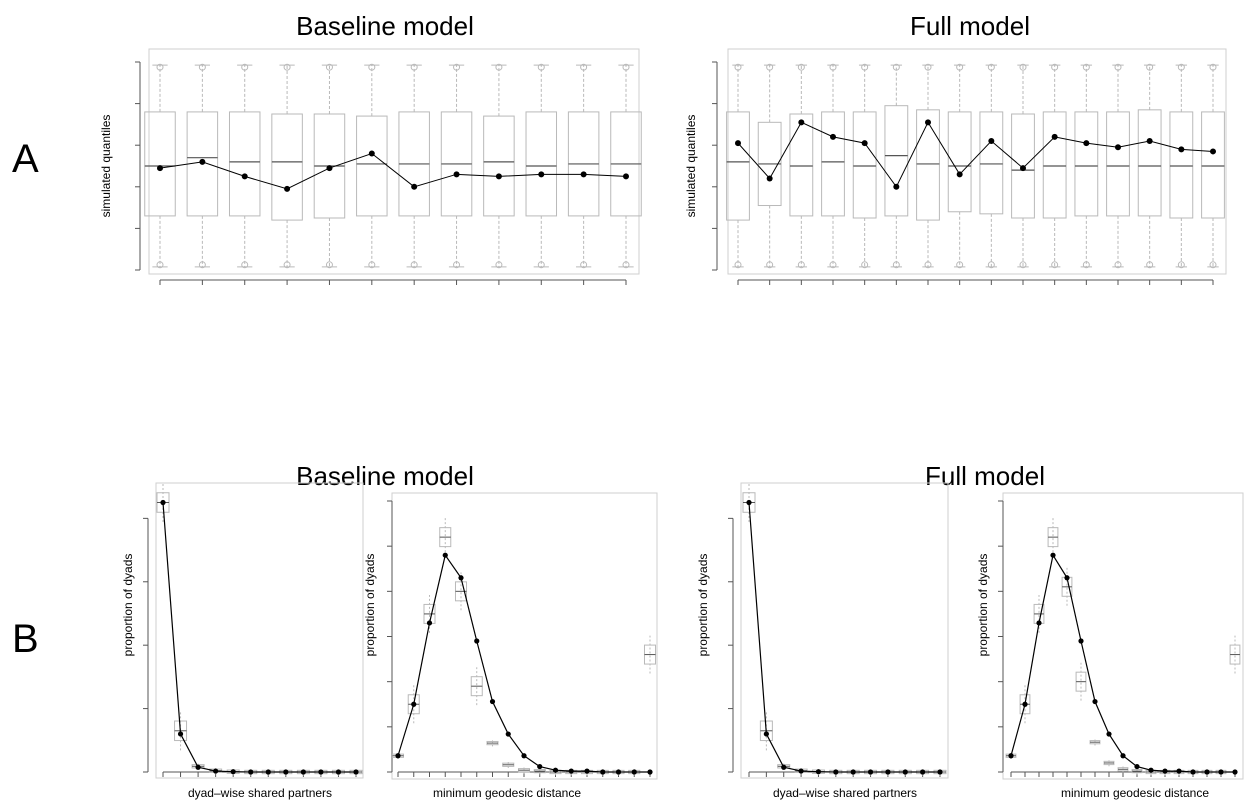  I want to click on b-full-sp-plot-frame, so click(844, 630).